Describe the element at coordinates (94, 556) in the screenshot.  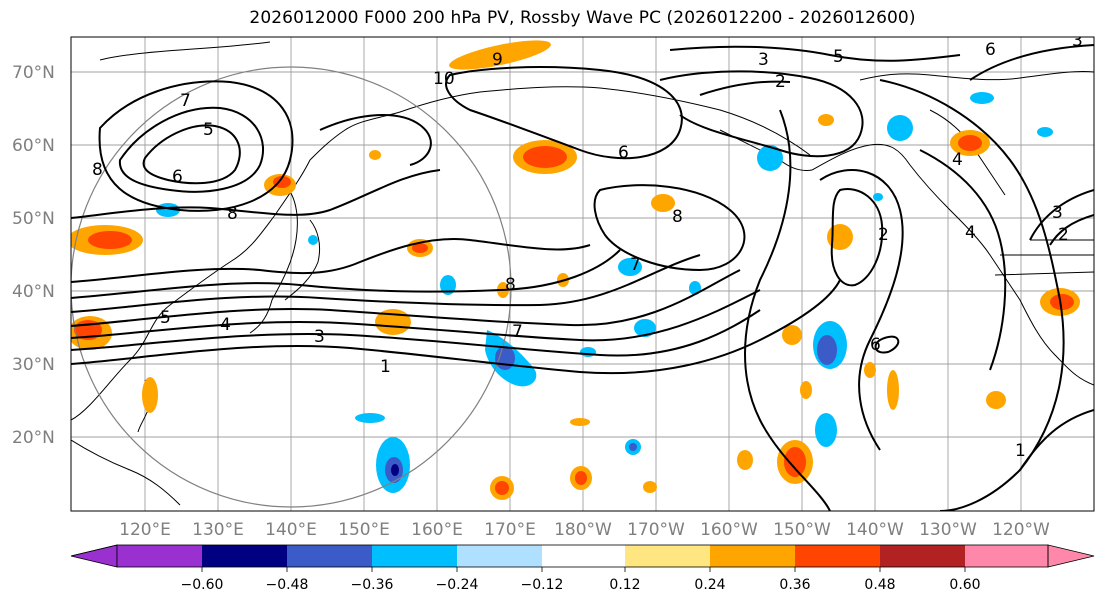
I see `colorbar-extend-low` at that location.